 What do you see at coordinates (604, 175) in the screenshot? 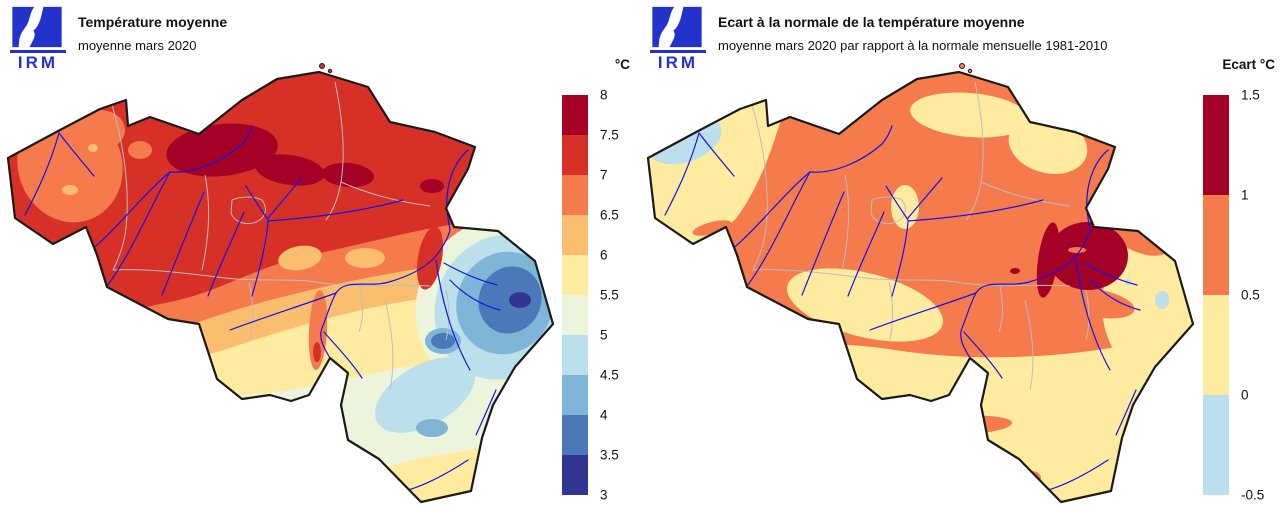
I see `colorbar-tick-label: 7` at bounding box center [604, 175].